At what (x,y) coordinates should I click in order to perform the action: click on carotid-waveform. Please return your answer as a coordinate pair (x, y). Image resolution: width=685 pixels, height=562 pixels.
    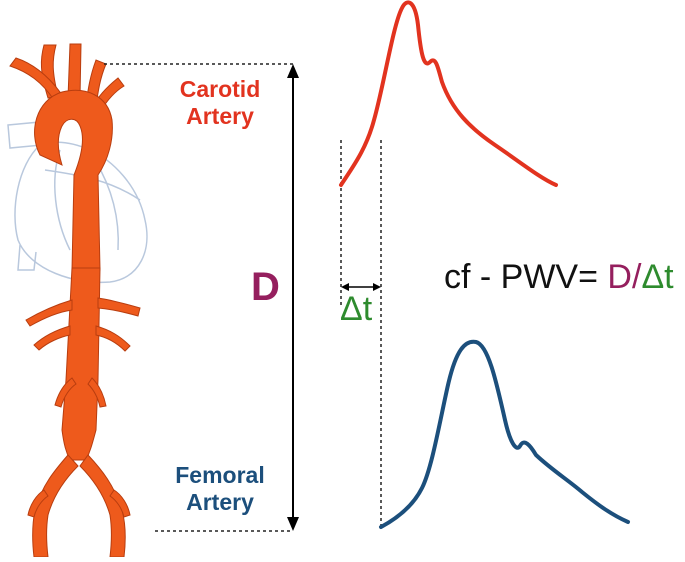
    Looking at the image, I should click on (448, 93).